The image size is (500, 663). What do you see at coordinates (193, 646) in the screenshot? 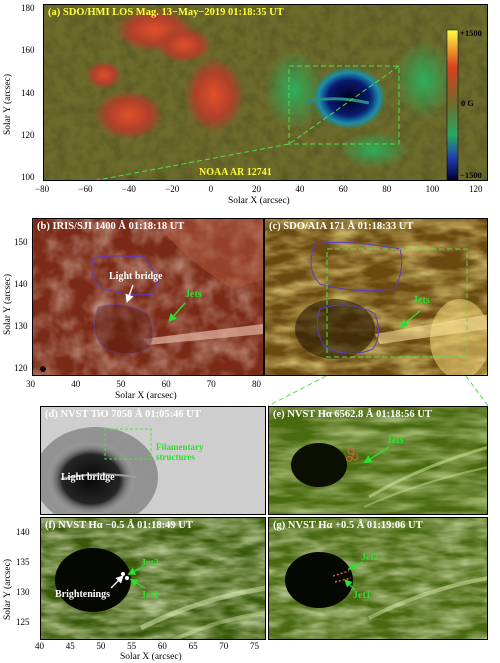
I see `tick-label: 65` at bounding box center [193, 646].